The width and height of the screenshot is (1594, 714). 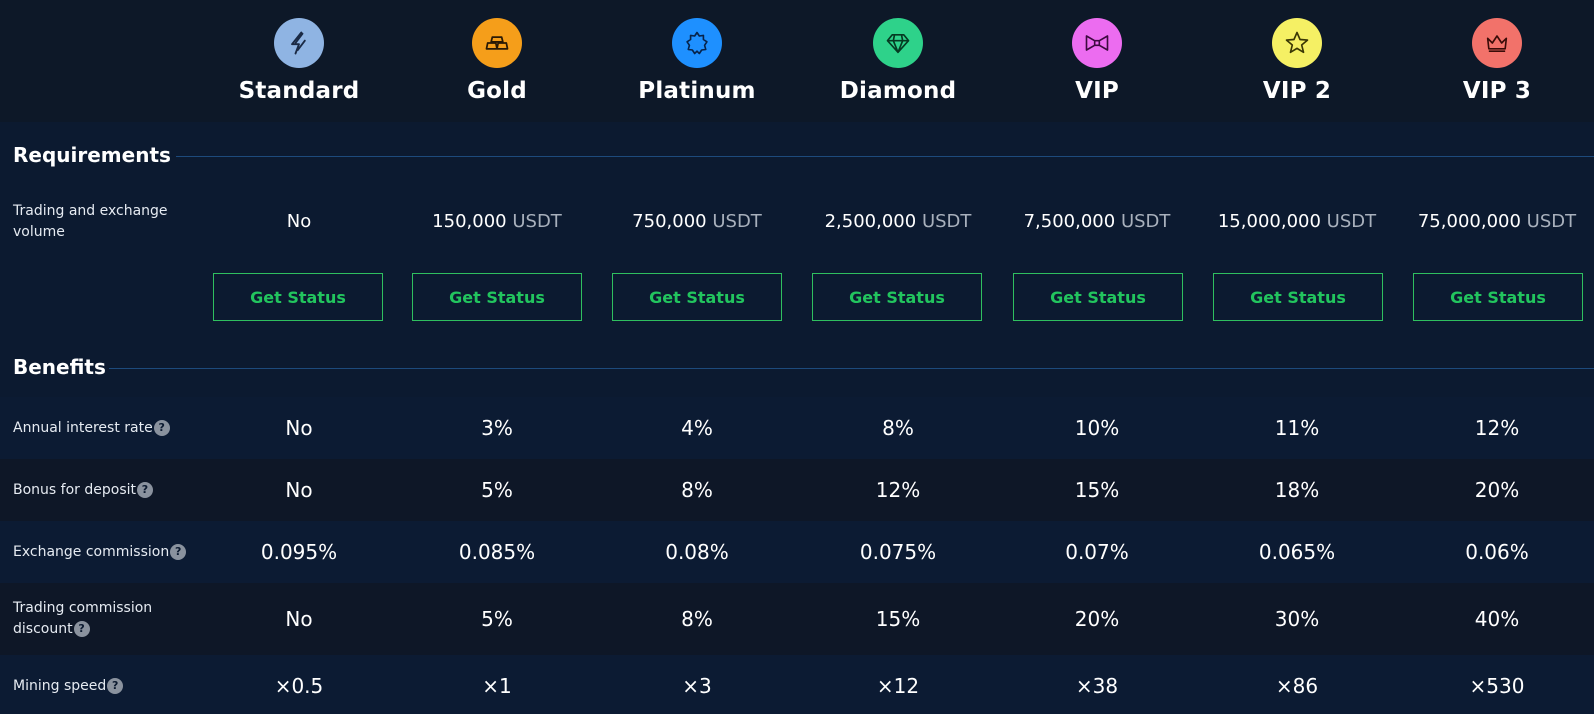 What do you see at coordinates (1297, 221) in the screenshot?
I see `volume-value: 15,000,000 USDT` at bounding box center [1297, 221].